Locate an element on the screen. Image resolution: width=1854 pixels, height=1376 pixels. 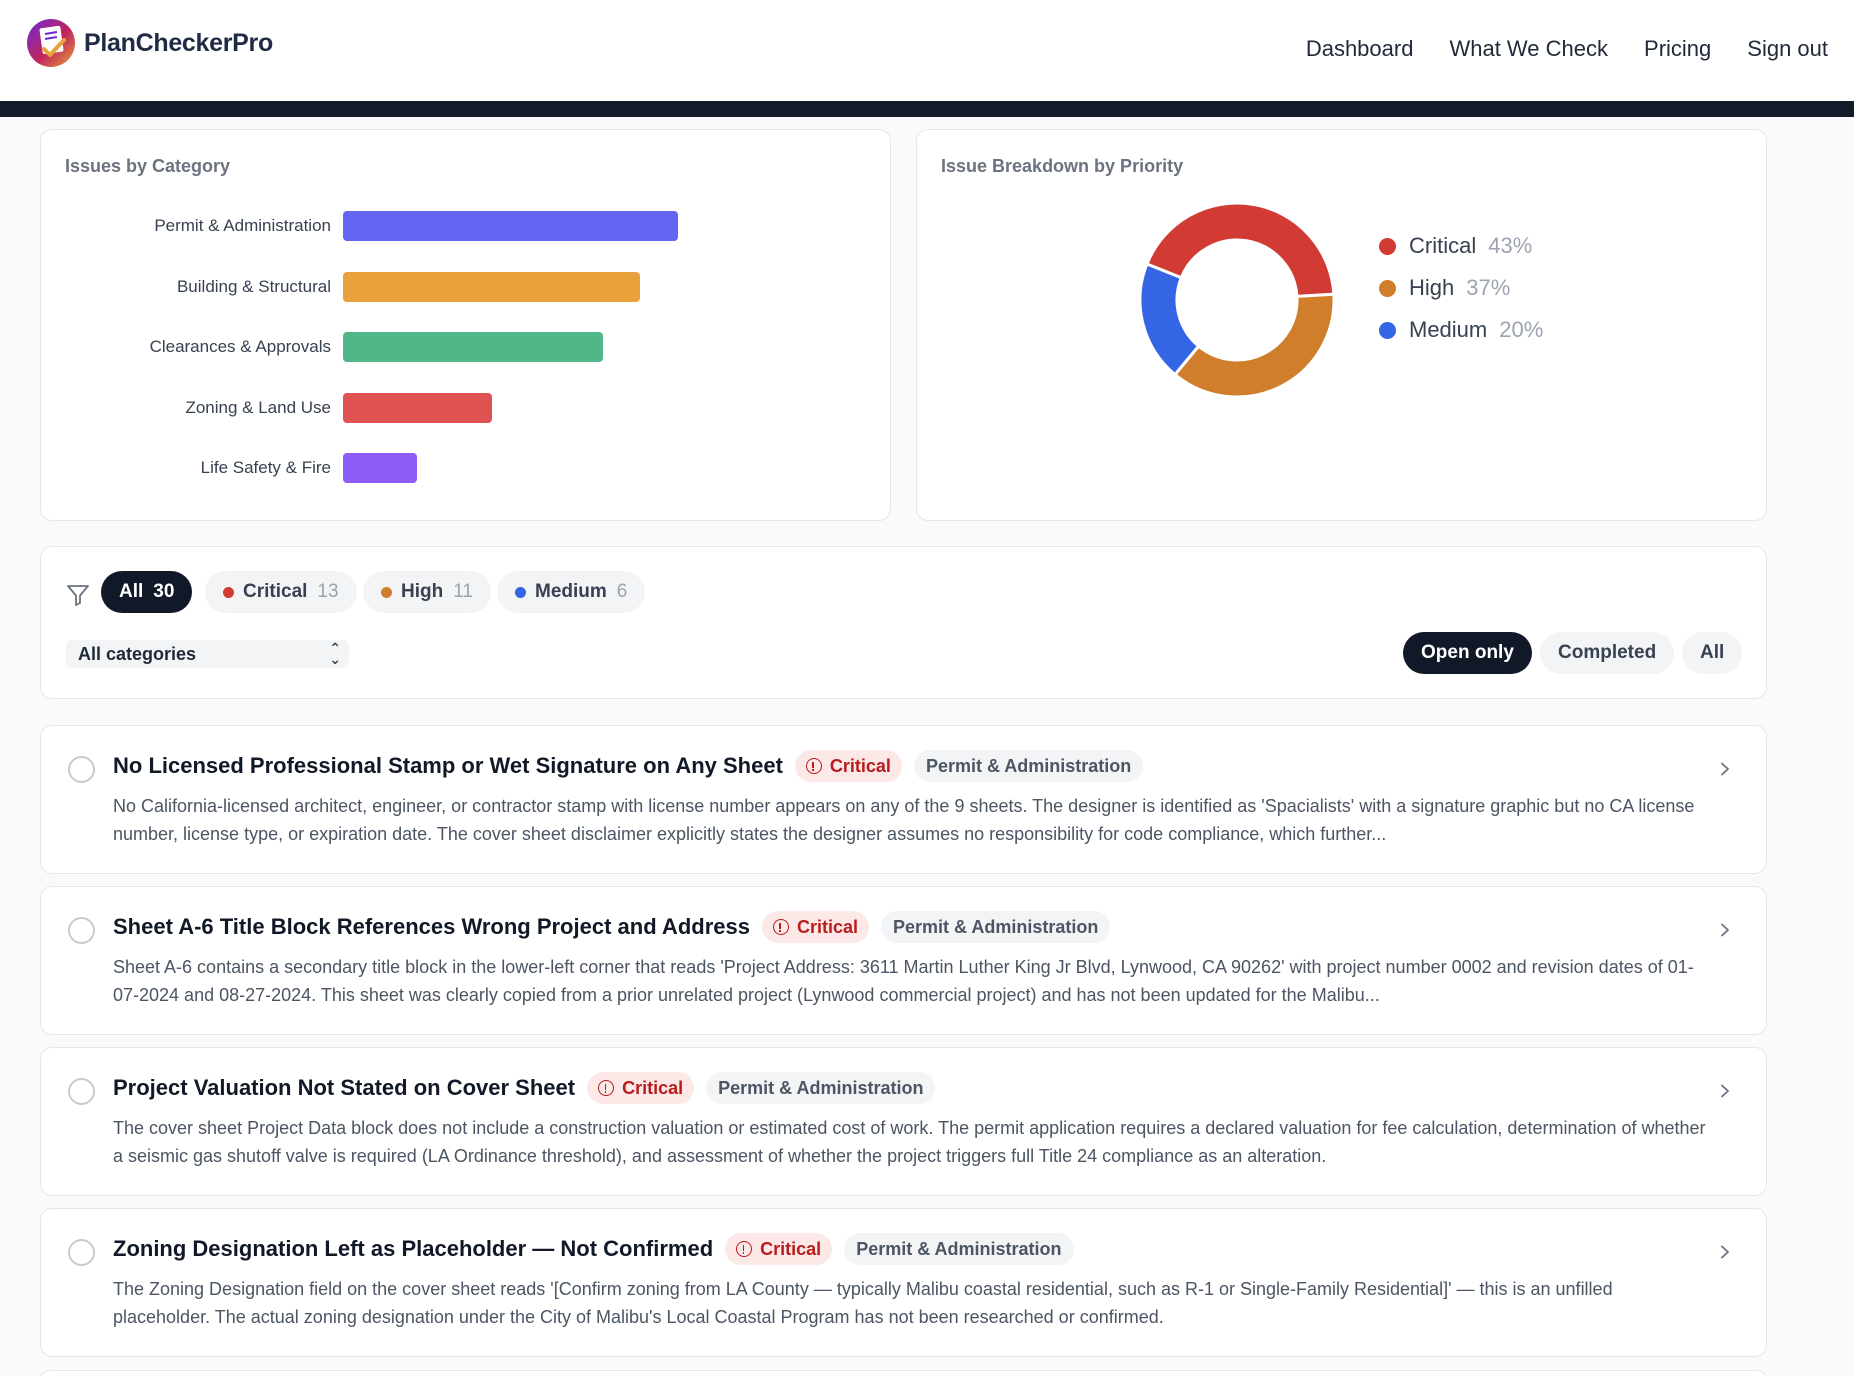
logo: PlanCheckerPro is located at coordinates (149, 43).